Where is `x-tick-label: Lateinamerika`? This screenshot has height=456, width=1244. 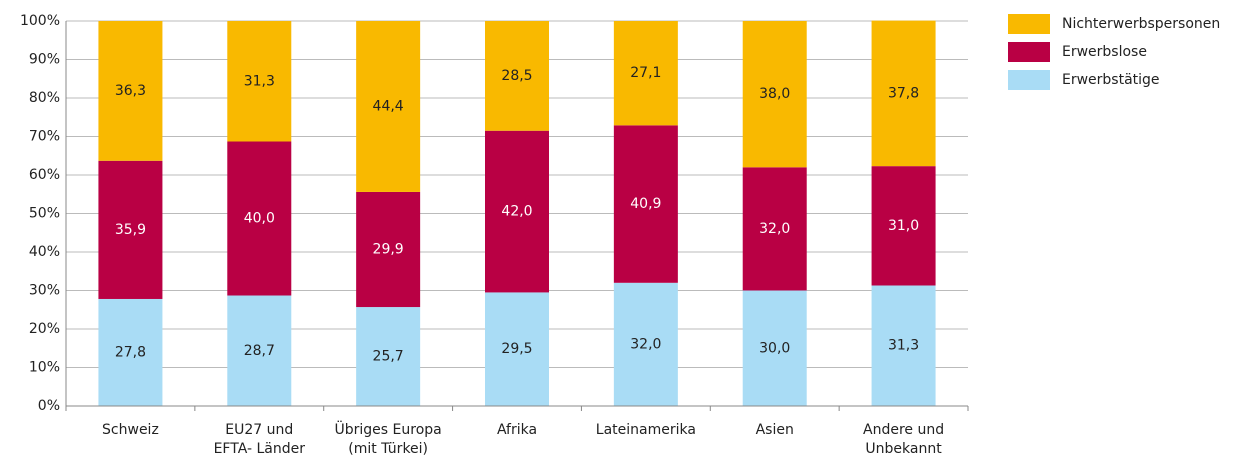
x-tick-label: Lateinamerika is located at coordinates (646, 430).